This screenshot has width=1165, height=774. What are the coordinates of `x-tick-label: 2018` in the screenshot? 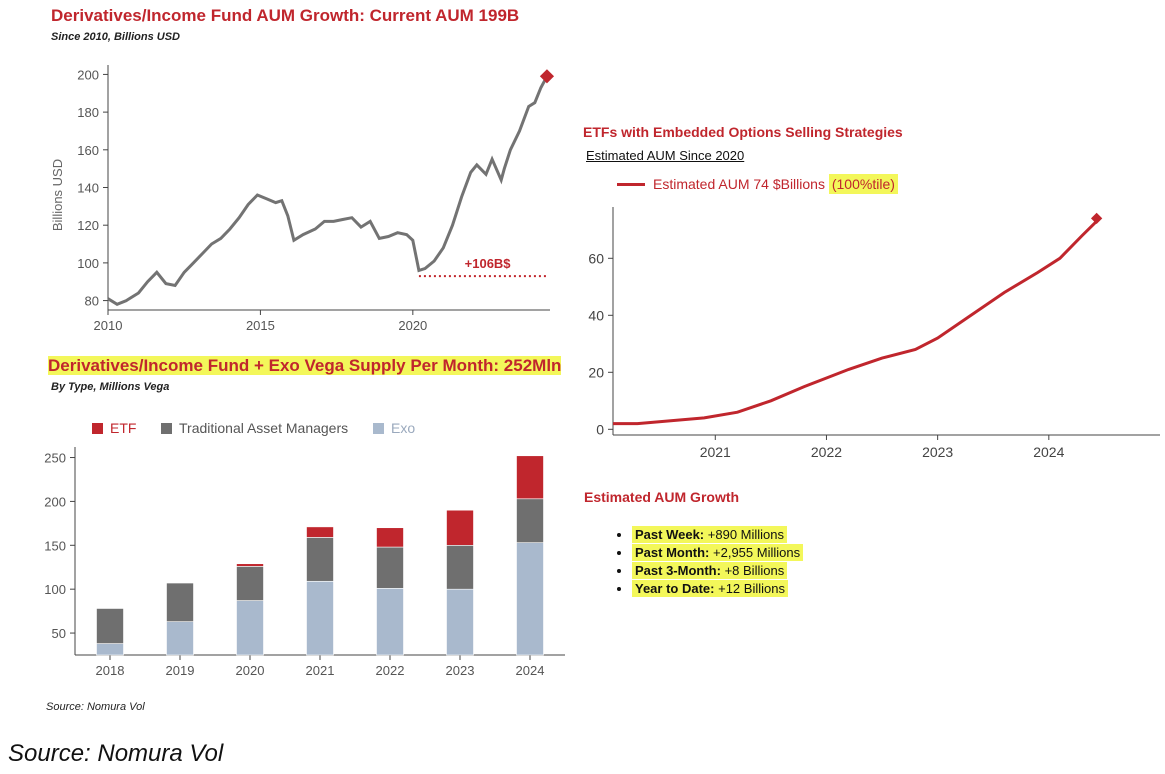 It's located at (110, 670).